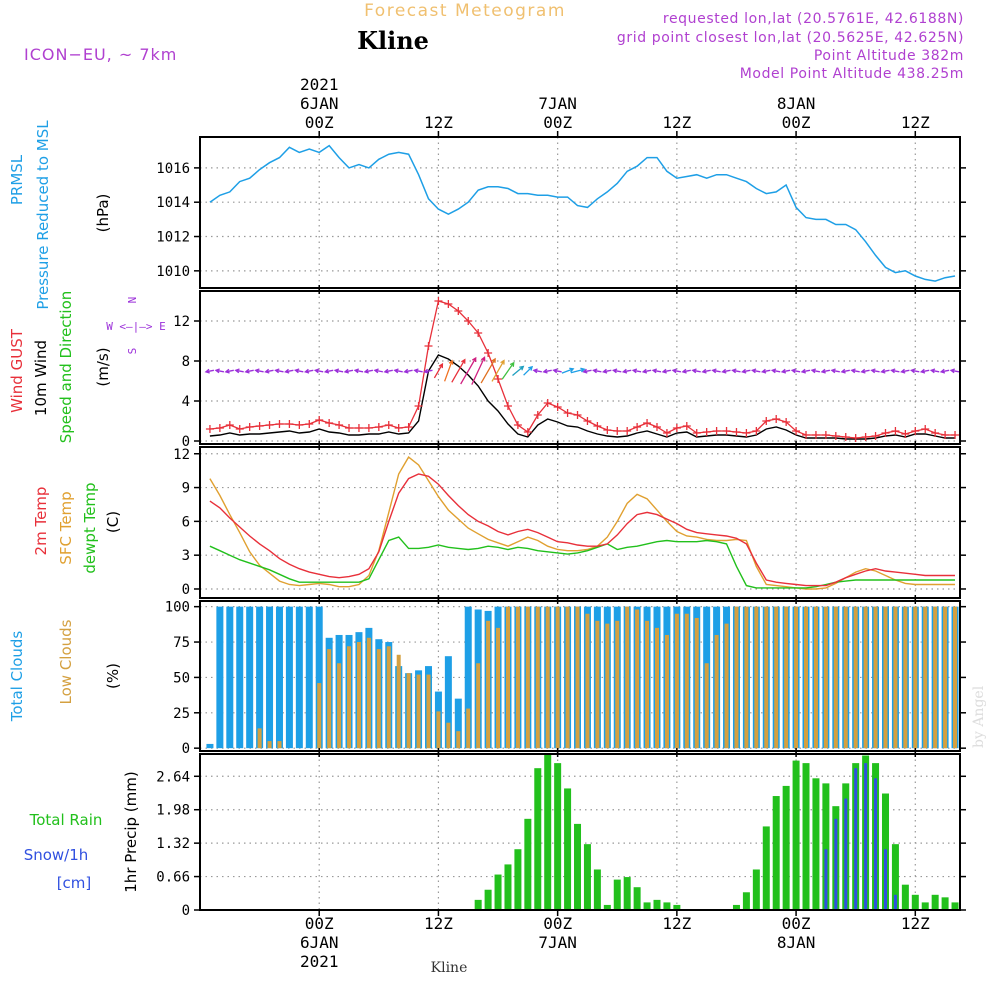  I want to click on bottom-time-label: 7JAN, so click(557, 942).